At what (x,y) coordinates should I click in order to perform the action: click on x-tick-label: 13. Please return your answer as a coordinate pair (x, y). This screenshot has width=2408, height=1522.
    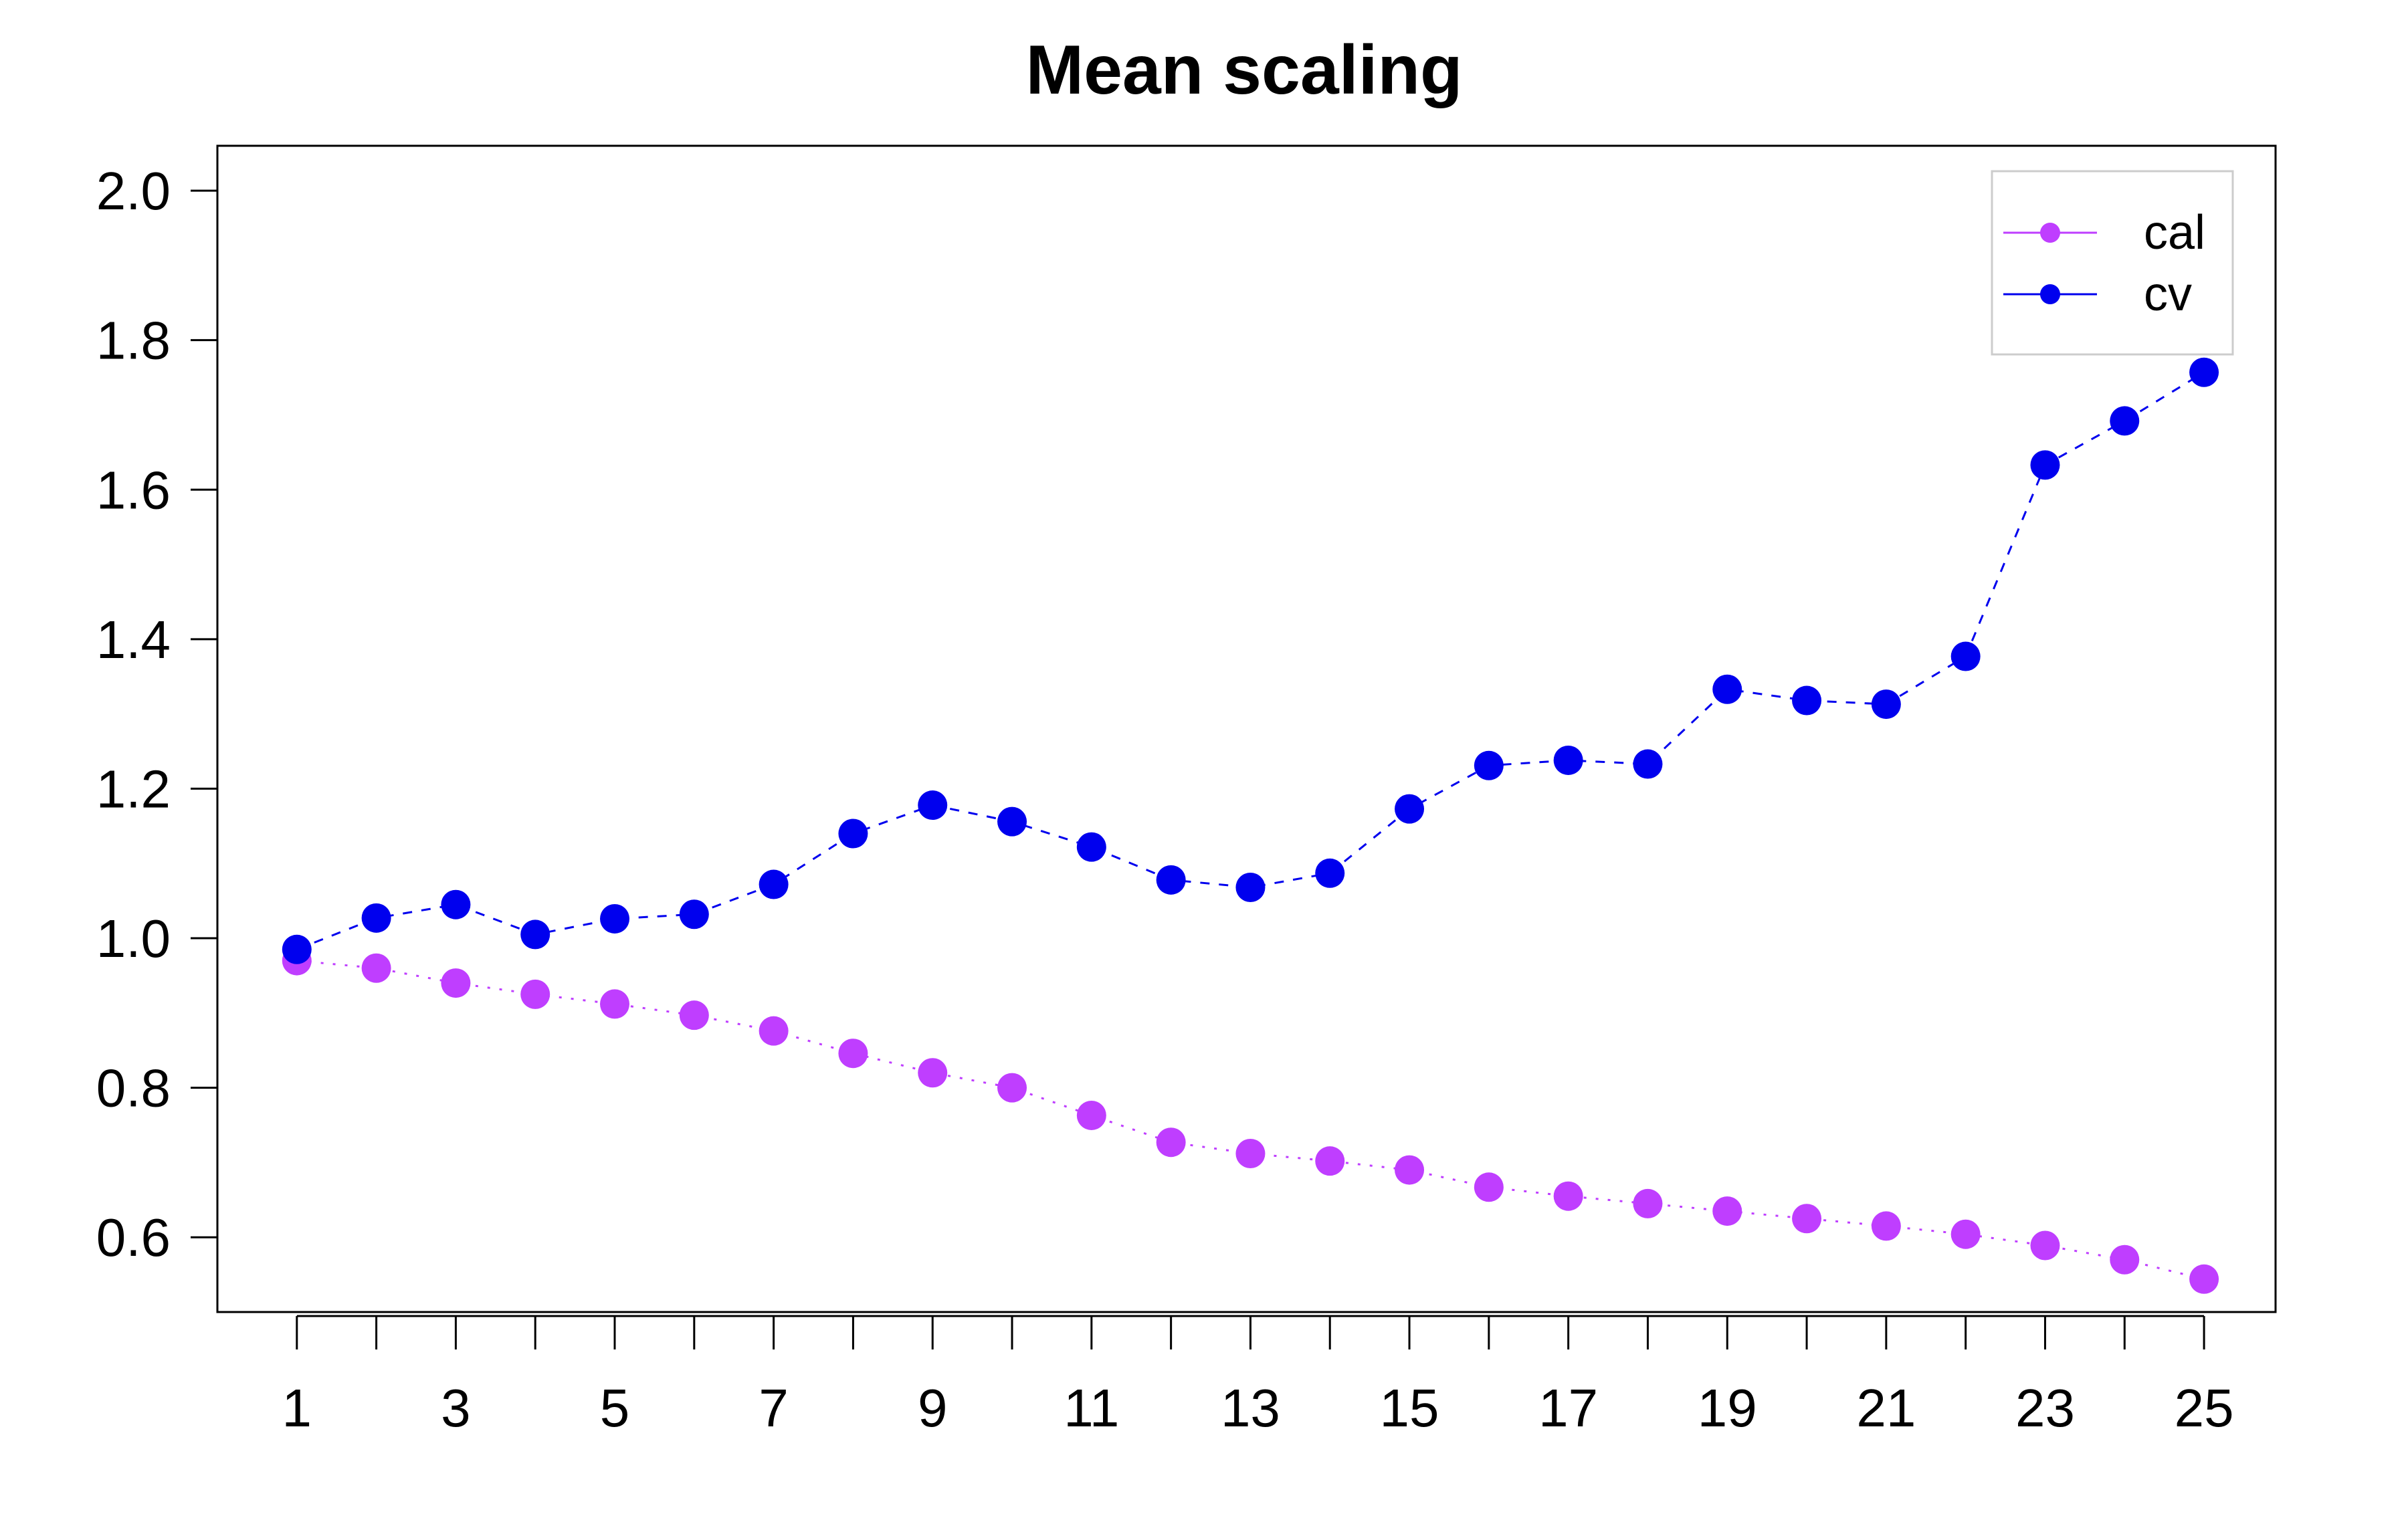
    Looking at the image, I should click on (1250, 1408).